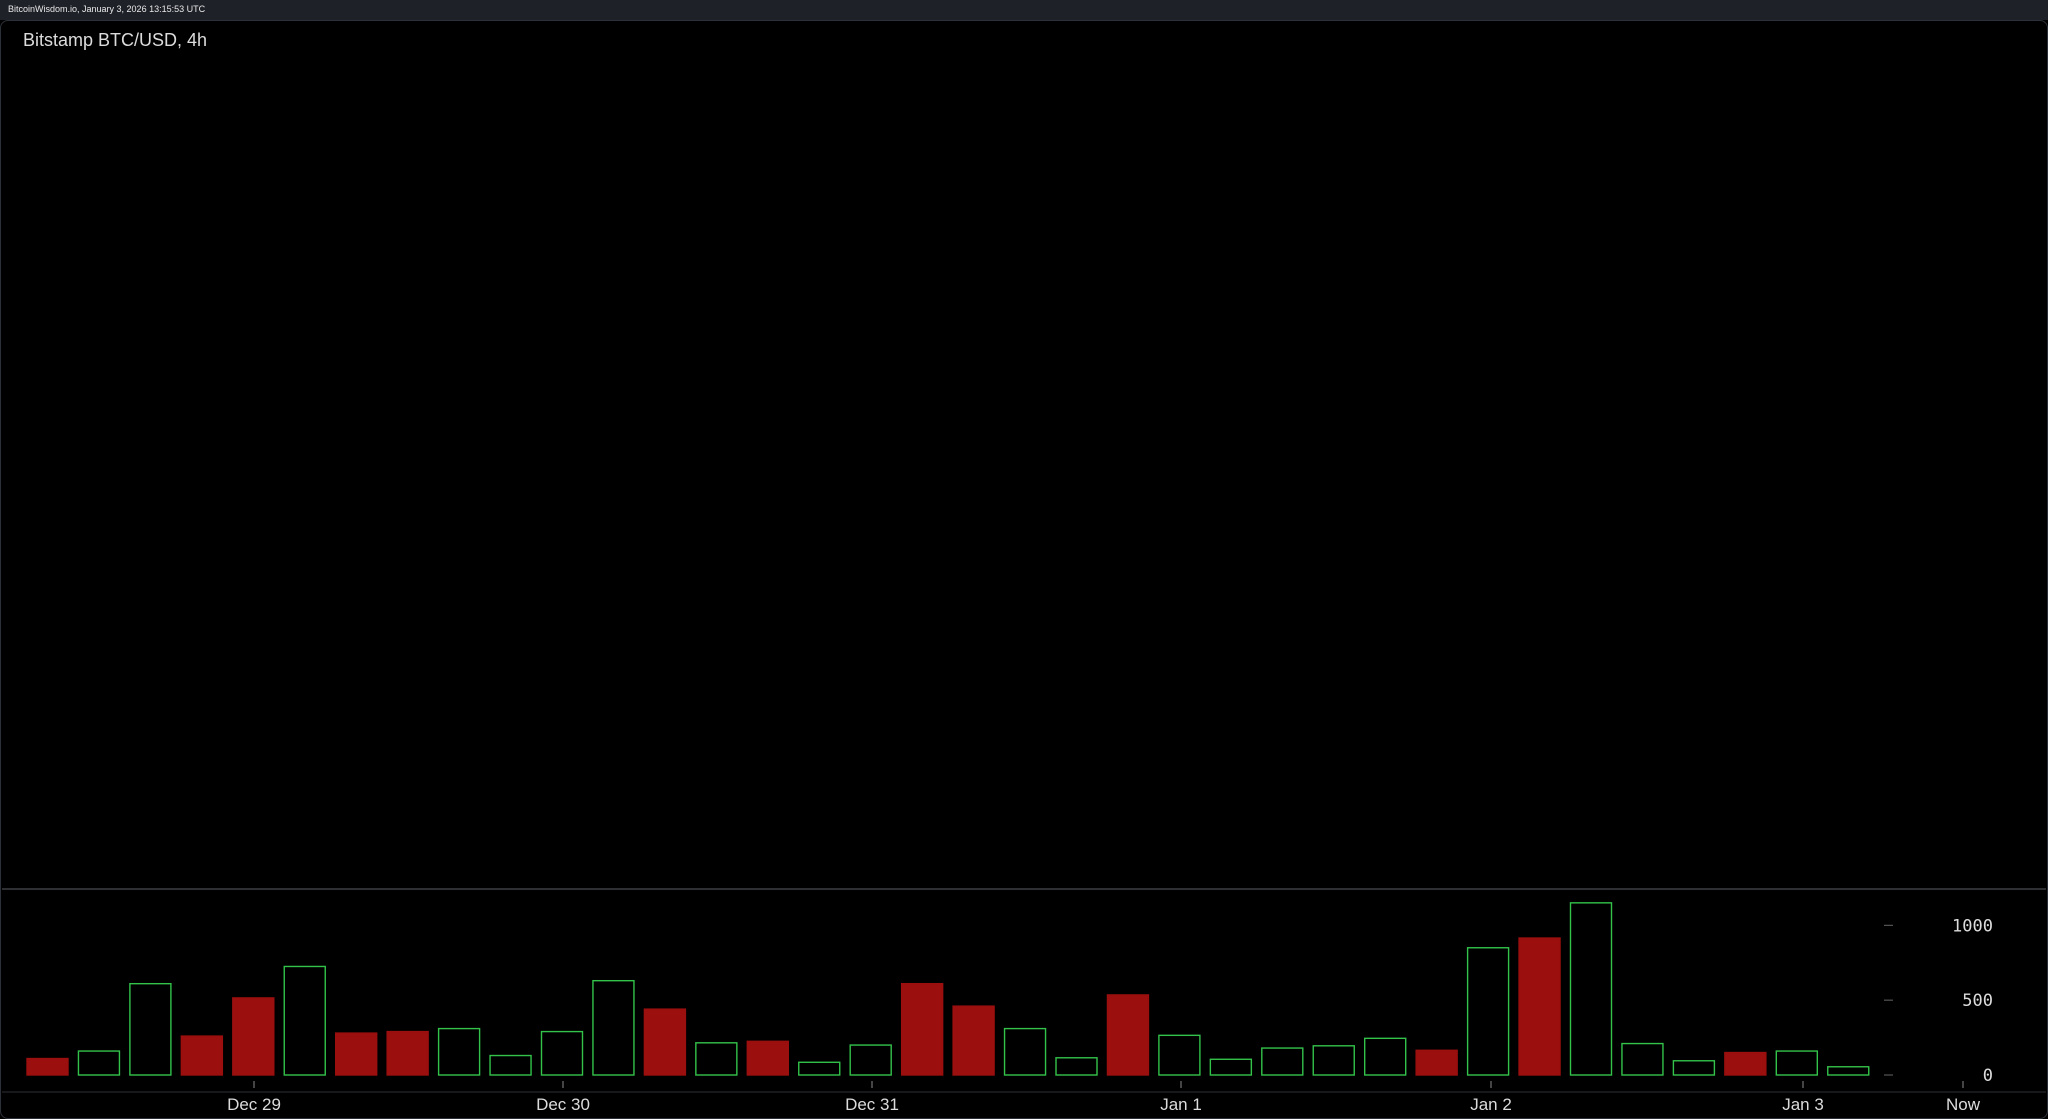 This screenshot has width=2048, height=1119. Describe the element at coordinates (254, 1104) in the screenshot. I see `time-tick-label: Dec 29` at that location.